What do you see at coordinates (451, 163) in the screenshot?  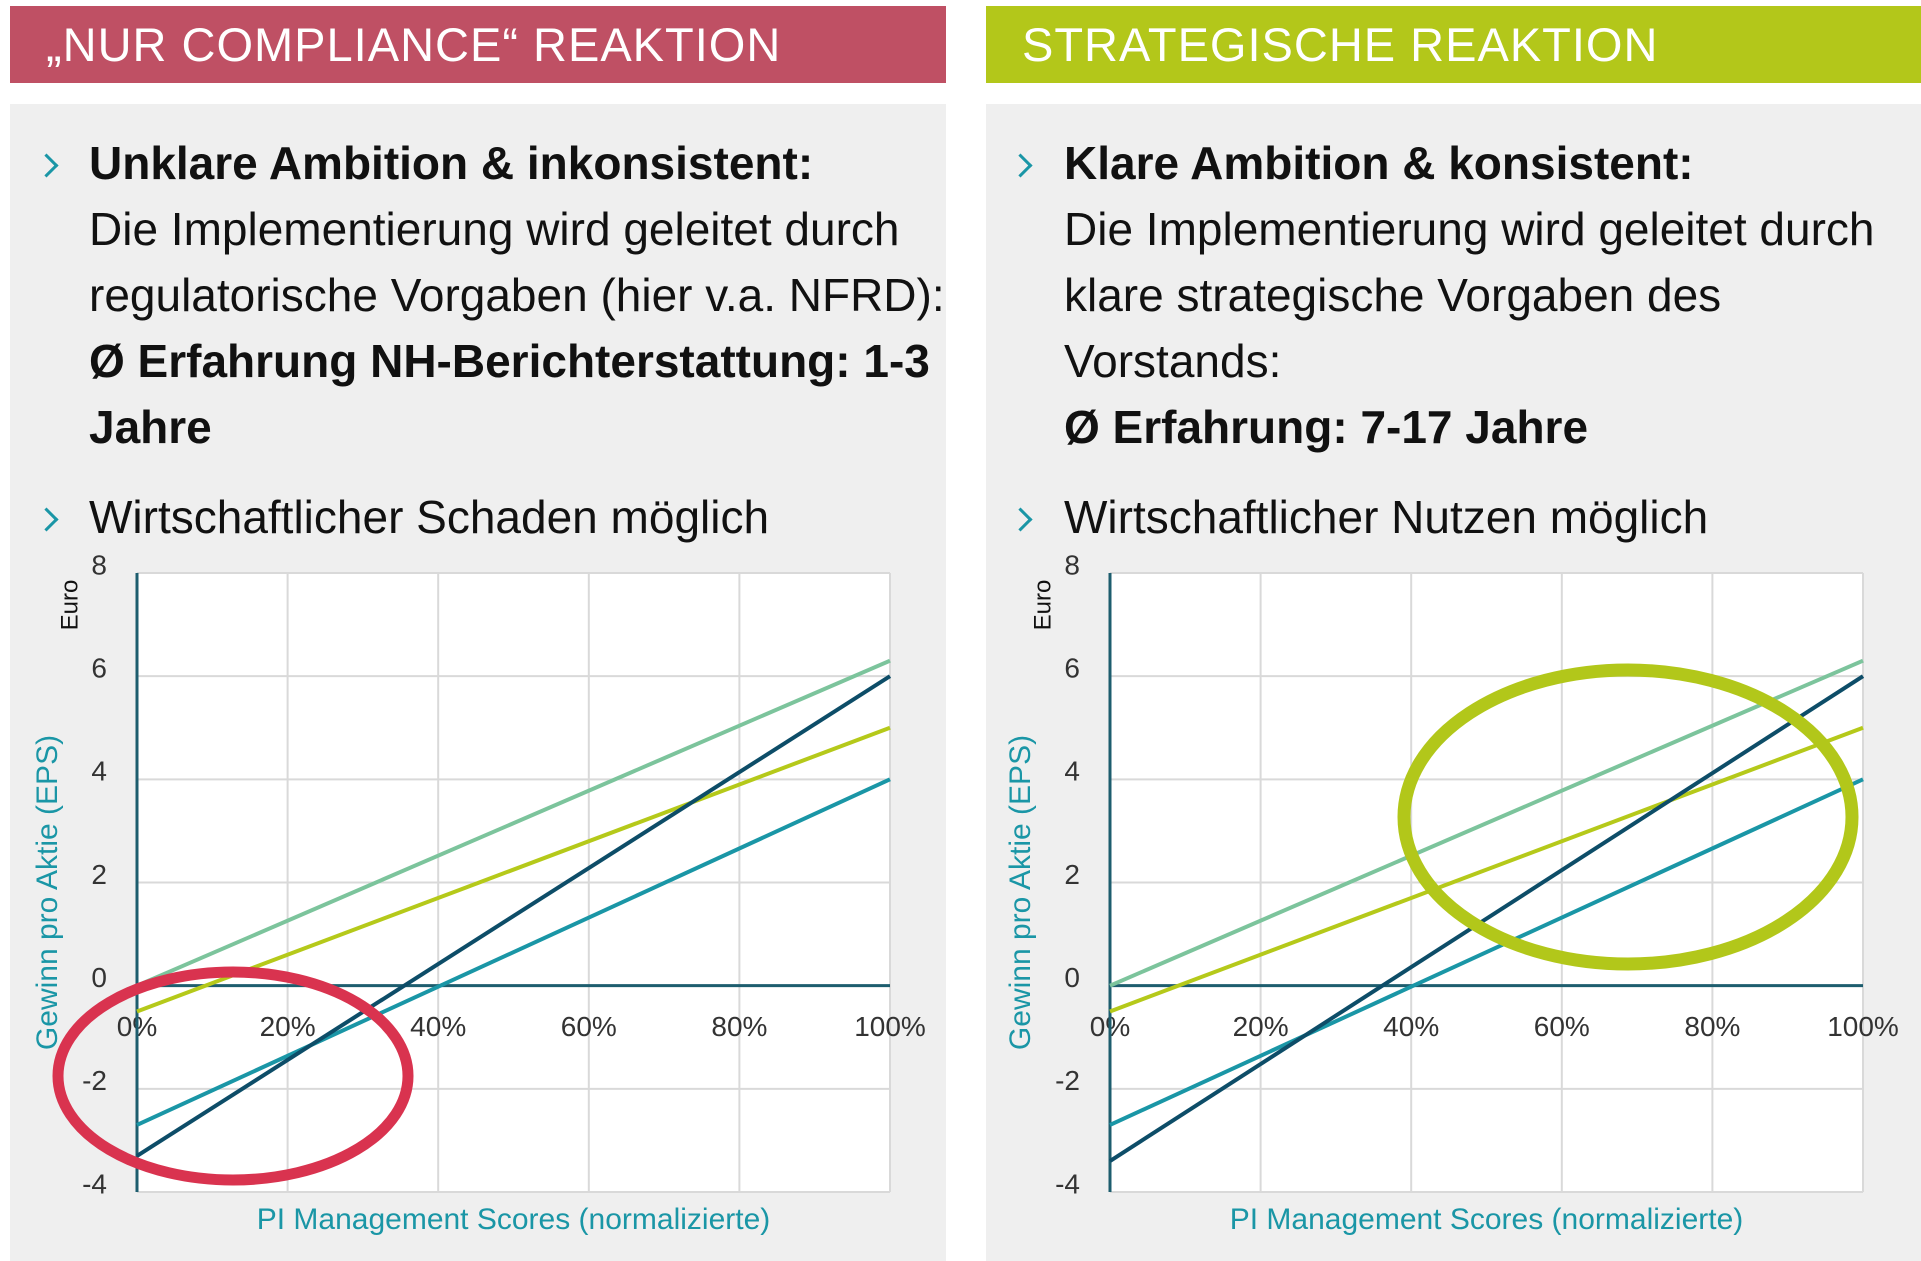 I see `bullet-lead: Unklare Ambition & inkonsistent:` at bounding box center [451, 163].